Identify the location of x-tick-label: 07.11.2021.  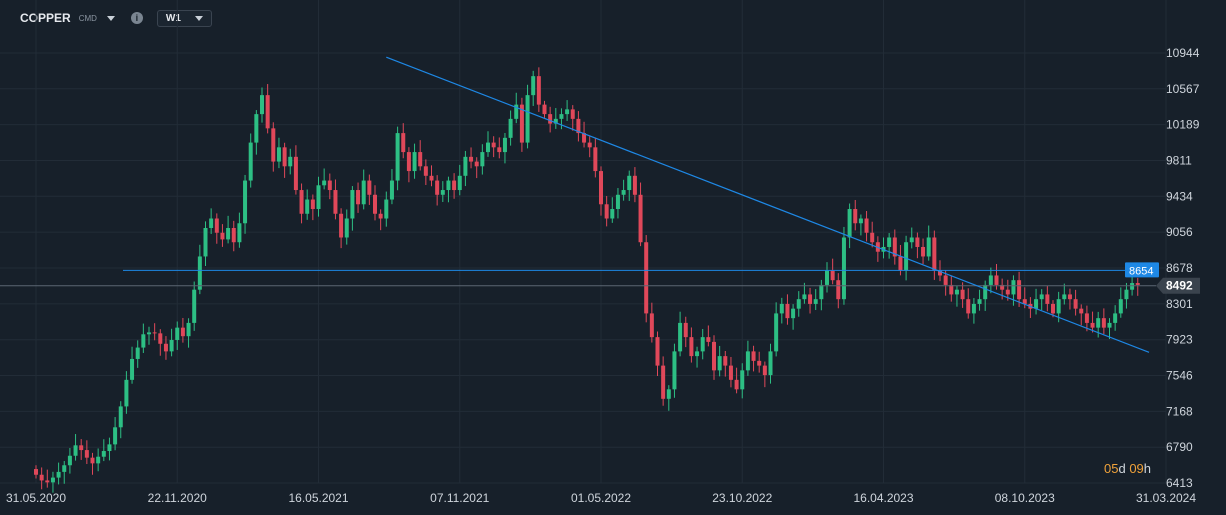
(459, 498).